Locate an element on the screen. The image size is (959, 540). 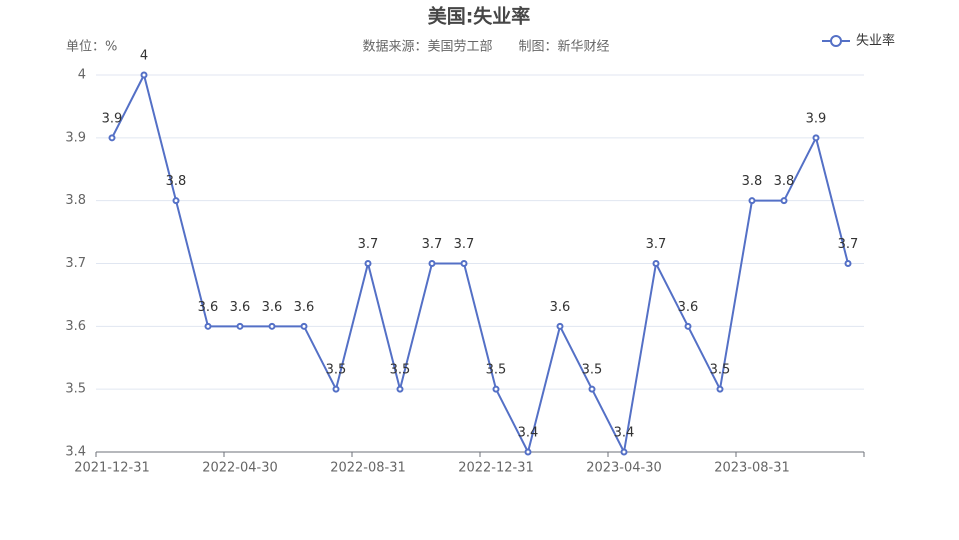
unit-label: 单位：% is located at coordinates (91, 47).